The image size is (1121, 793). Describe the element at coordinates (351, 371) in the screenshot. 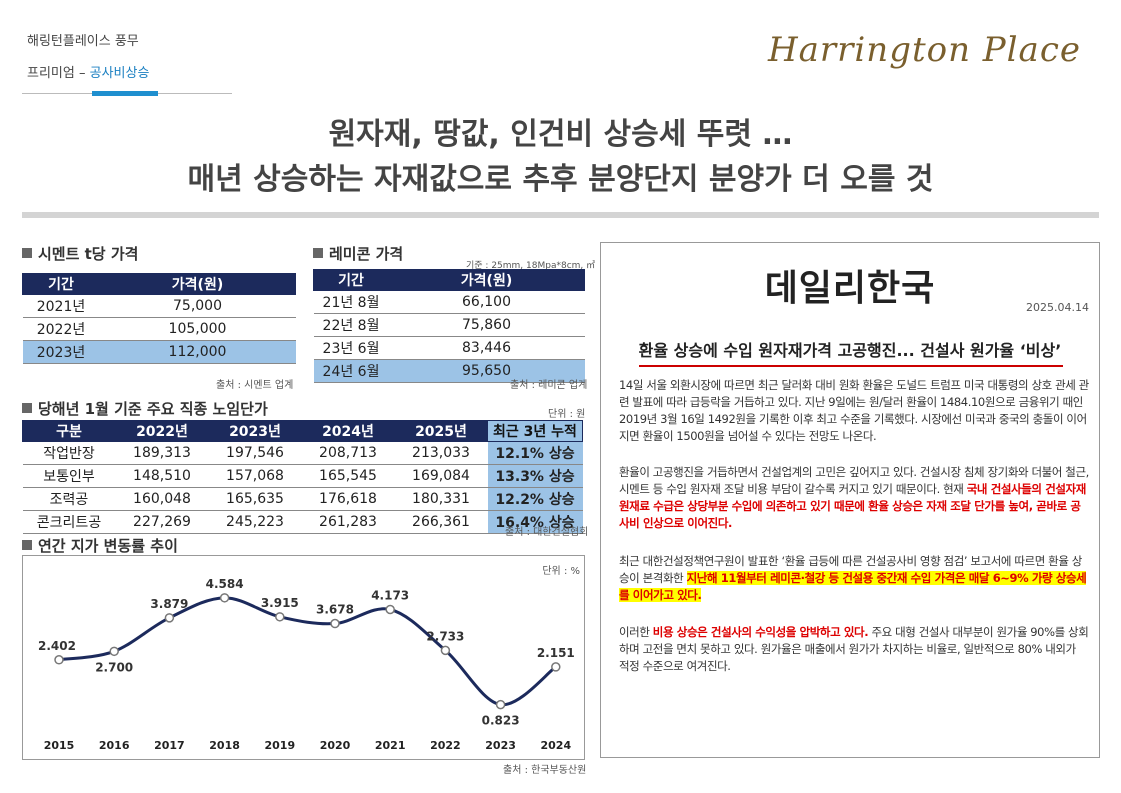

I see `table-cell: 24년 6월` at that location.